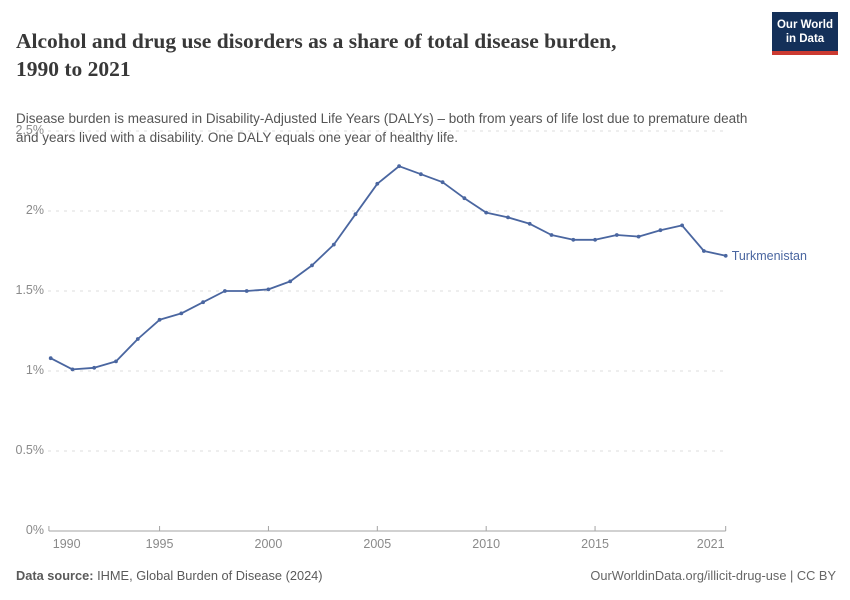 The image size is (850, 600). What do you see at coordinates (769, 255) in the screenshot?
I see `series-label-turkmenistan: Turkmenistan` at bounding box center [769, 255].